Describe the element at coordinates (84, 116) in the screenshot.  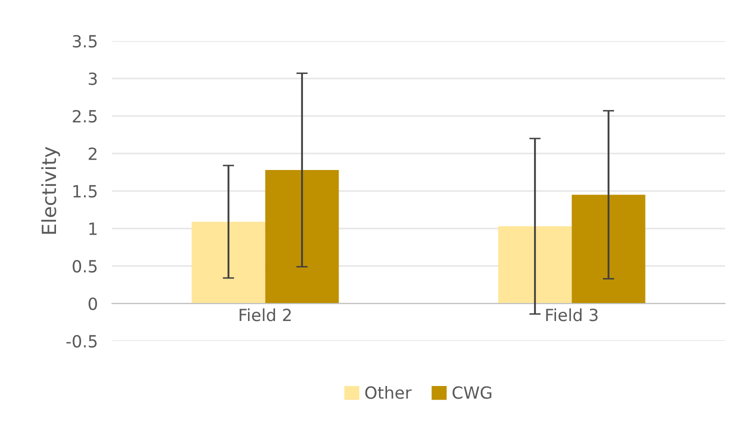
I see `y-tick-label: 2.5` at that location.